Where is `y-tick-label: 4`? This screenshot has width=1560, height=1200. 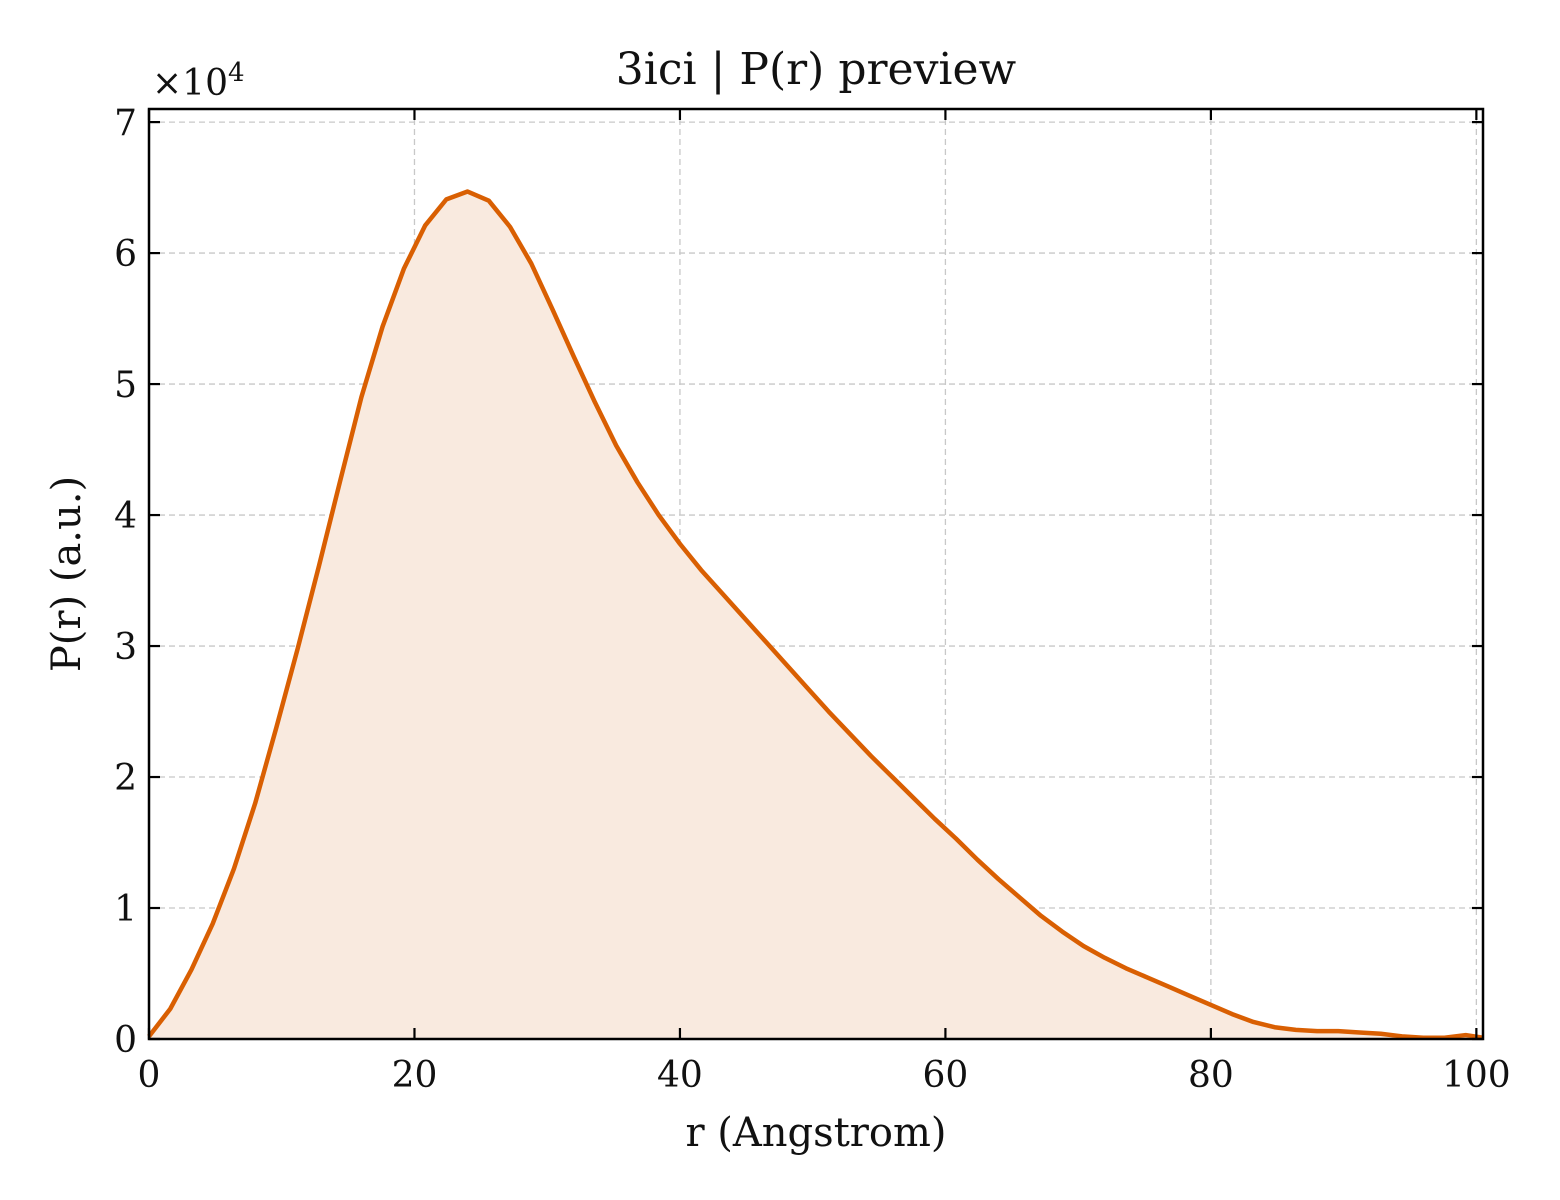
y-tick-label: 4 is located at coordinates (125, 516).